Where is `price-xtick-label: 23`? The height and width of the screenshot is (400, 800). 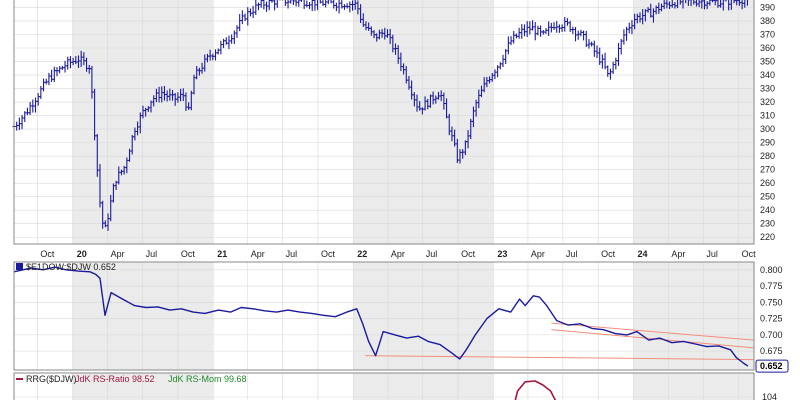
price-xtick-label: 23 is located at coordinates (502, 254).